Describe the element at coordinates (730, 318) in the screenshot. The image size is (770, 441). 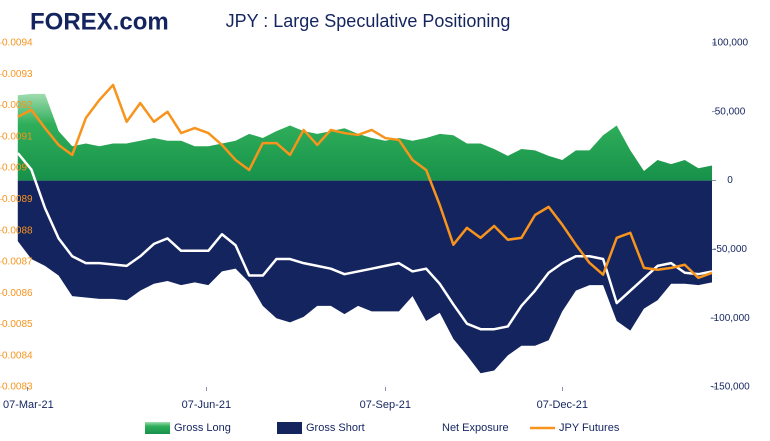
I see `y2-tick-label: -100,000` at that location.